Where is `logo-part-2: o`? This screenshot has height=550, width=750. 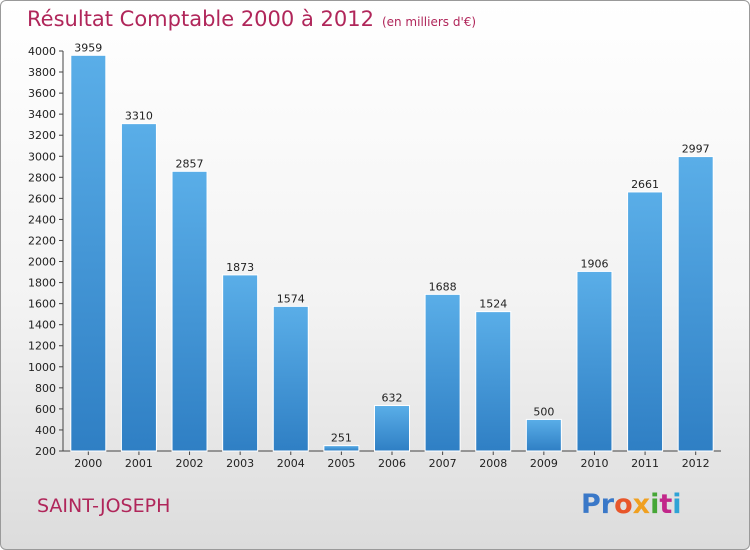
logo-part-2: o is located at coordinates (623, 504).